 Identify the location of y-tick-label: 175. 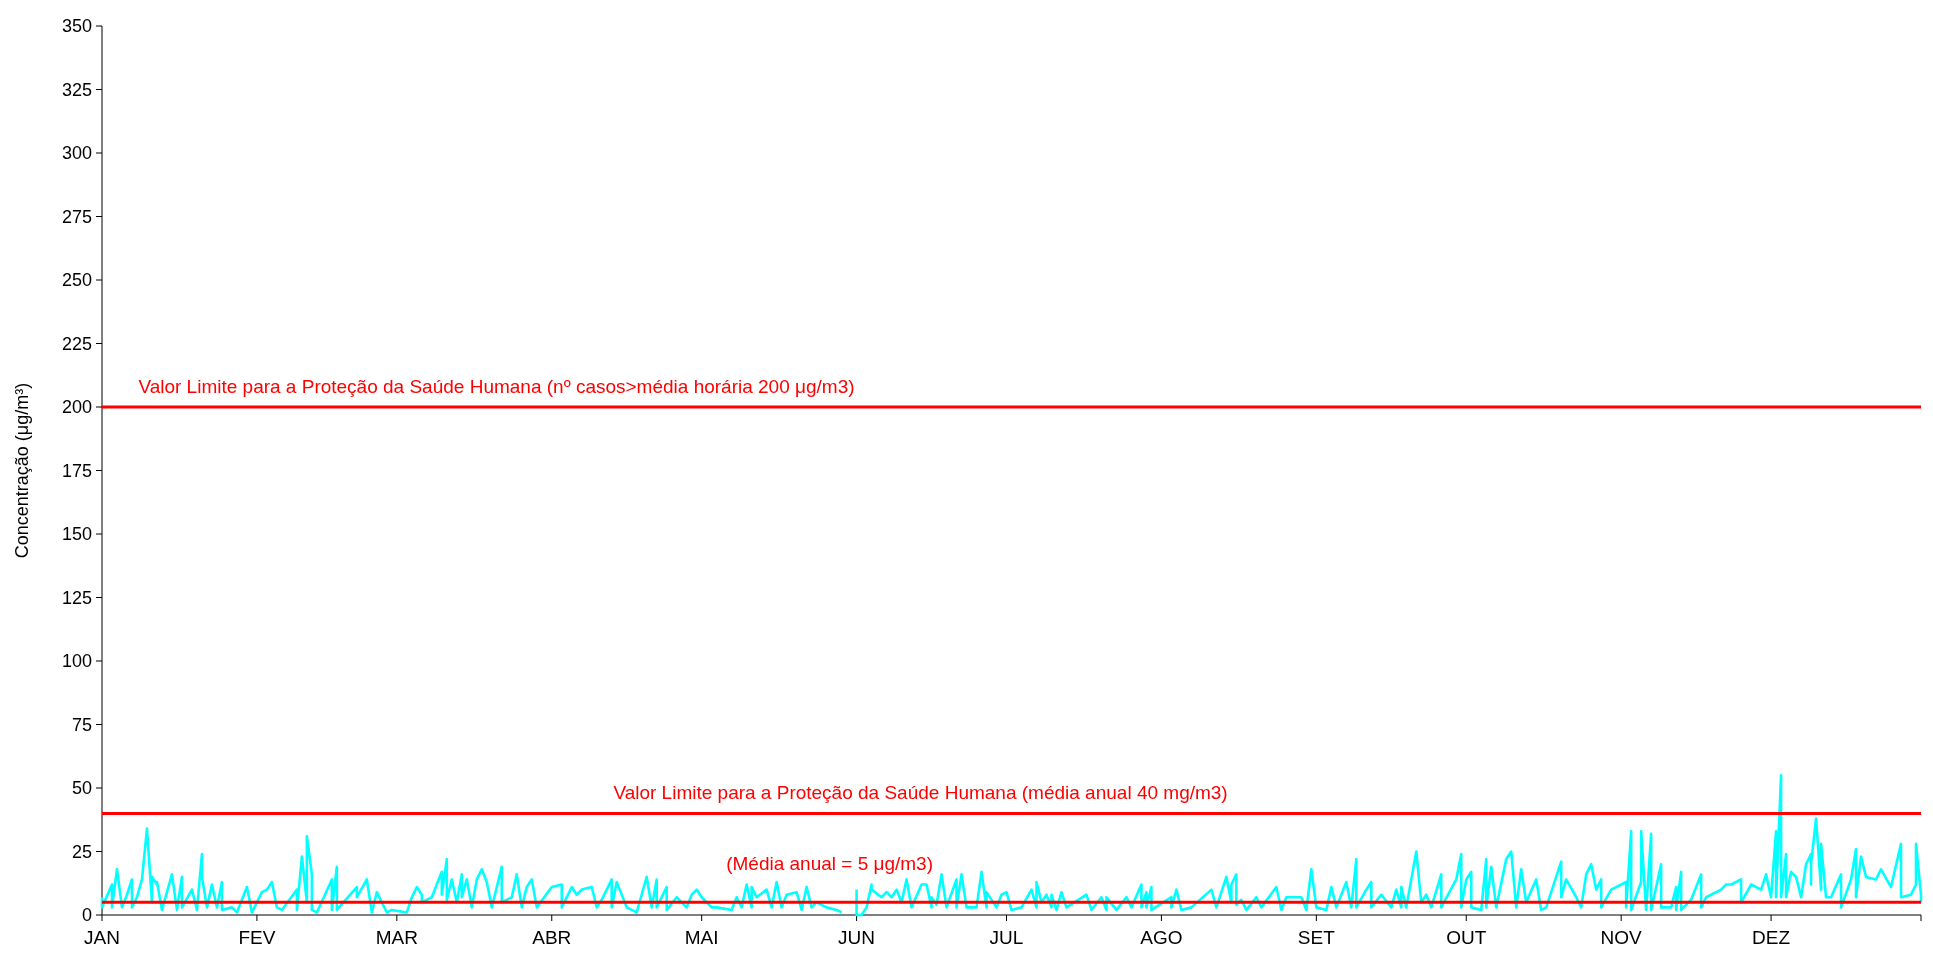
(76, 470).